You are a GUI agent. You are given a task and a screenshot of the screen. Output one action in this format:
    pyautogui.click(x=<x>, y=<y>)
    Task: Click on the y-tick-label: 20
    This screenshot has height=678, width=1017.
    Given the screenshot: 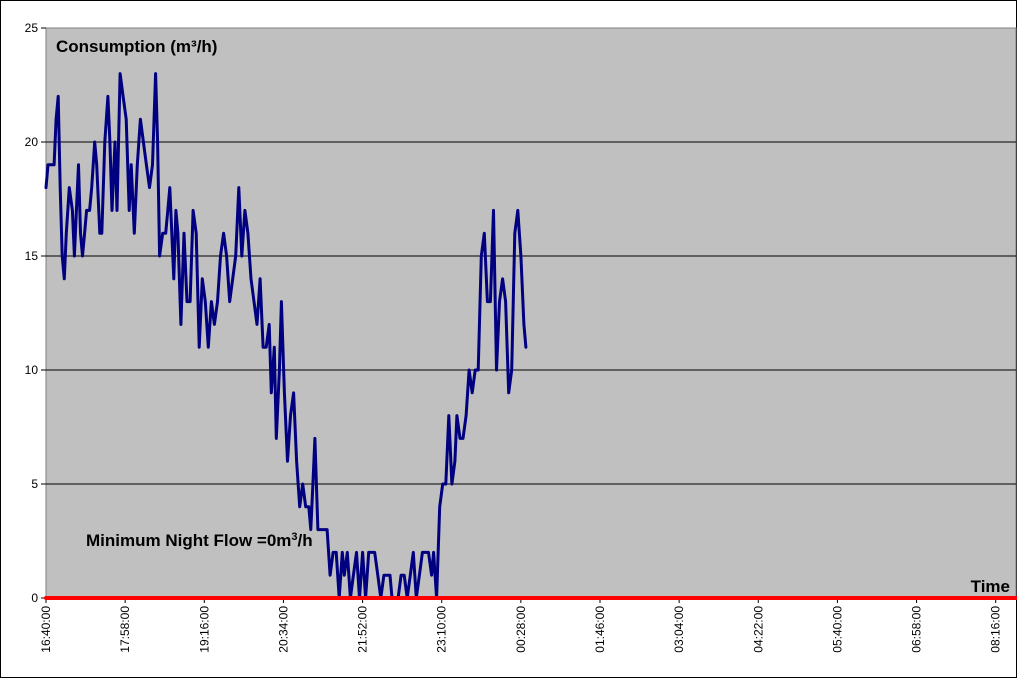 What is the action you would take?
    pyautogui.click(x=32, y=142)
    